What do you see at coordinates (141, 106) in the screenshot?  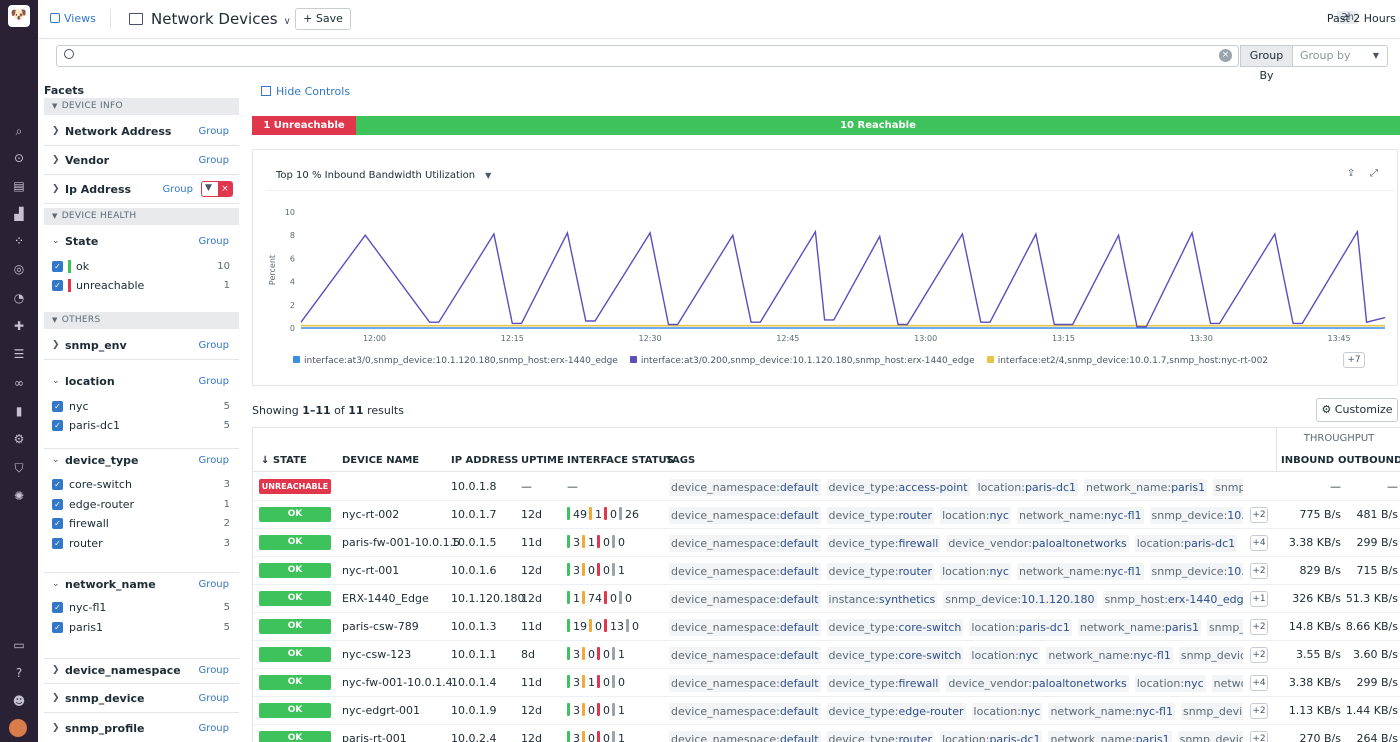 I see `section-device-info: ▼ DEVICE INFO` at bounding box center [141, 106].